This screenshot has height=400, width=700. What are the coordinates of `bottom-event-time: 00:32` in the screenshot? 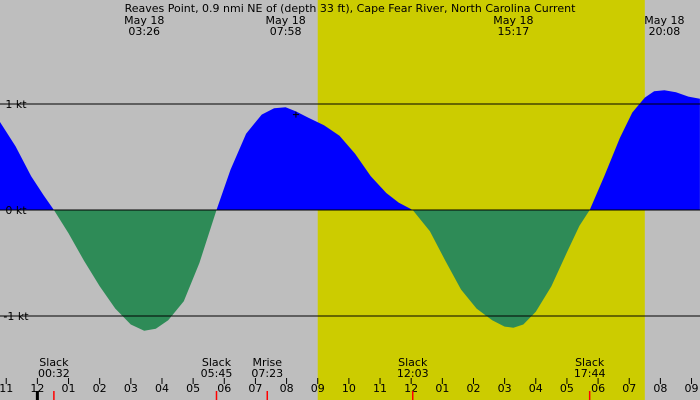 It's located at (54, 373).